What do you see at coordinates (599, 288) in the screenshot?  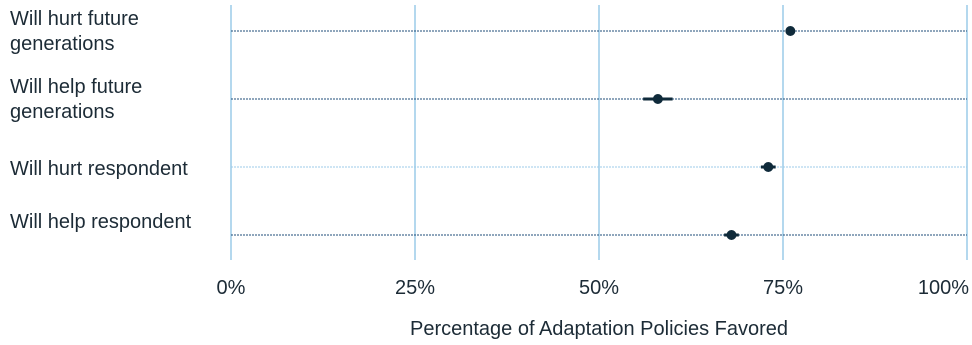 I see `x-tick-label-2: 50%` at bounding box center [599, 288].